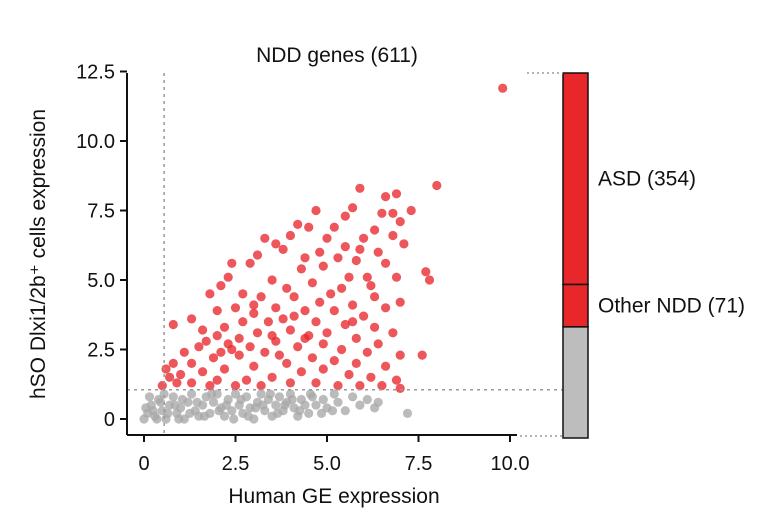  What do you see at coordinates (101, 351) in the screenshot?
I see `y-tick-label: 2.5` at bounding box center [101, 351].